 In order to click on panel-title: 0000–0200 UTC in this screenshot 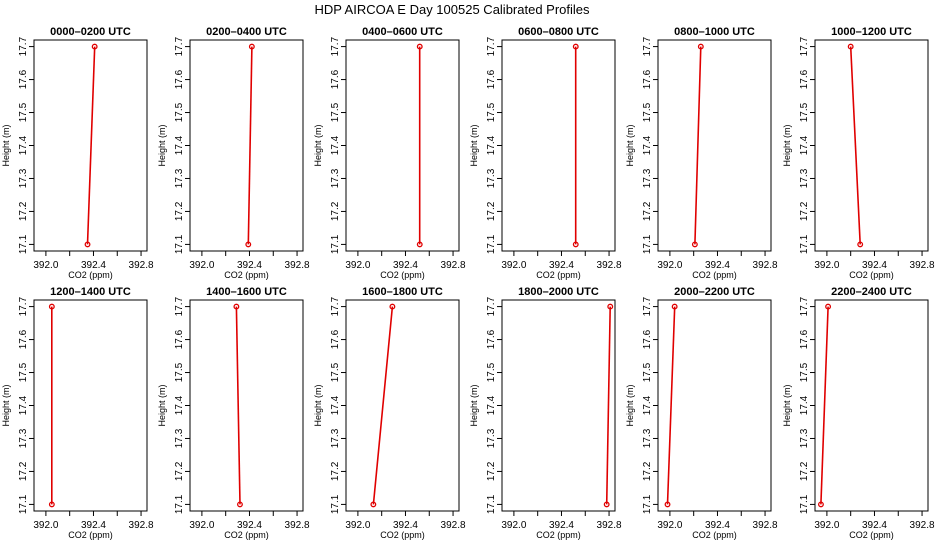, I will do `click(90, 32)`.